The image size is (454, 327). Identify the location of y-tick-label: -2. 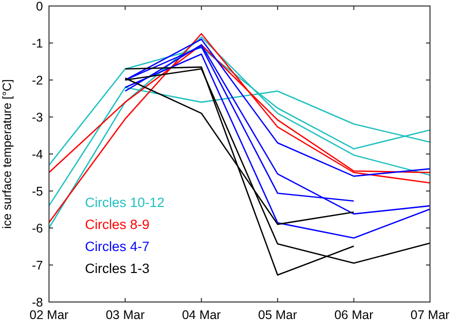
(38, 81).